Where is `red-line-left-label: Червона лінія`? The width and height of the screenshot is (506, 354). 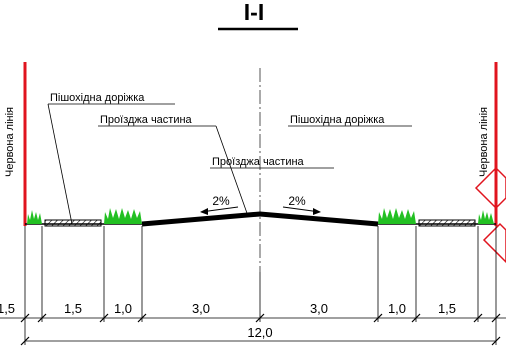 red-line-left-label: Червона лінія is located at coordinates (10, 142).